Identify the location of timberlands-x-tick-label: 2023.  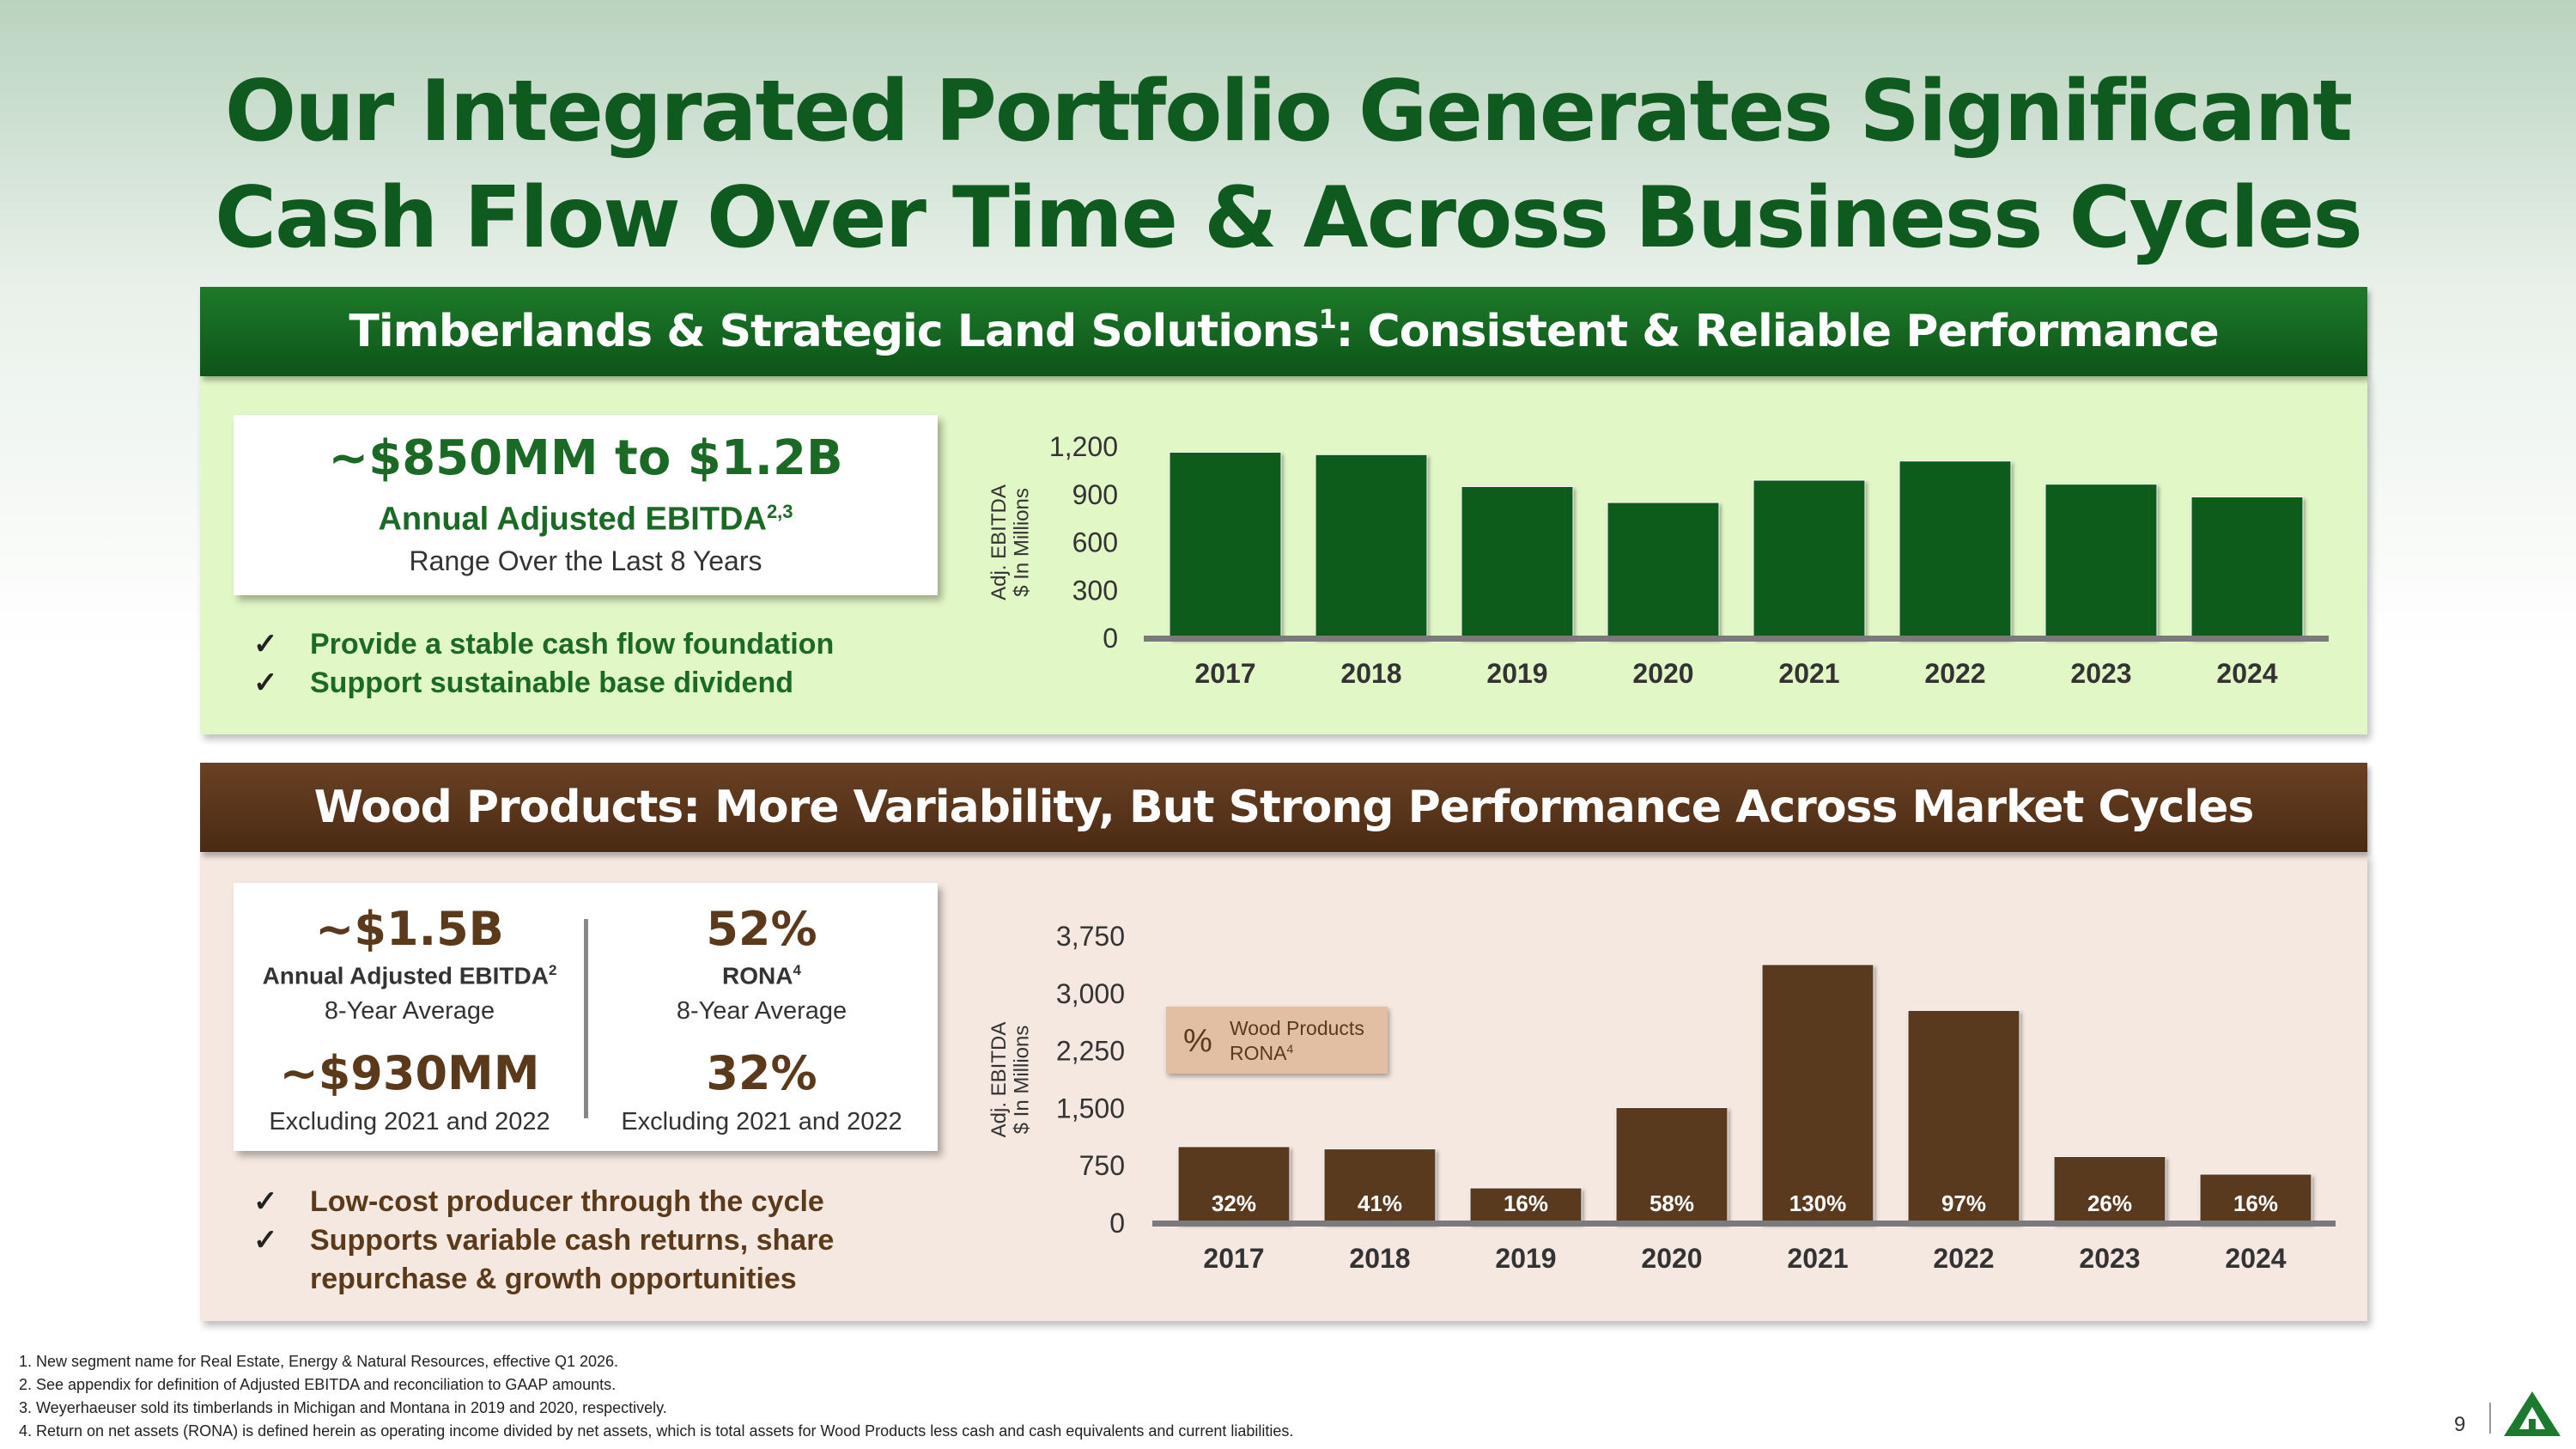
(2100, 673).